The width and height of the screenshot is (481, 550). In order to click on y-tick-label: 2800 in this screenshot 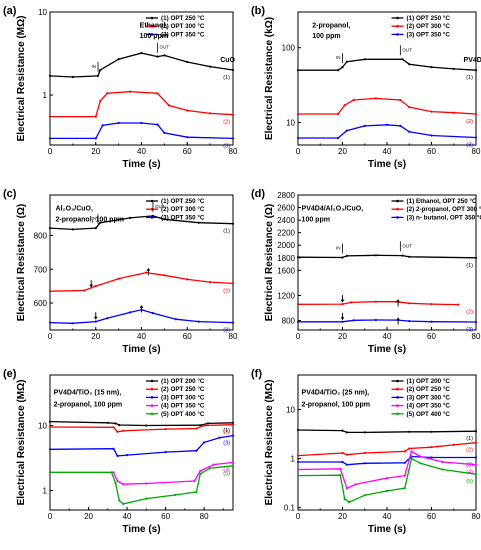, I will do `click(286, 195)`.